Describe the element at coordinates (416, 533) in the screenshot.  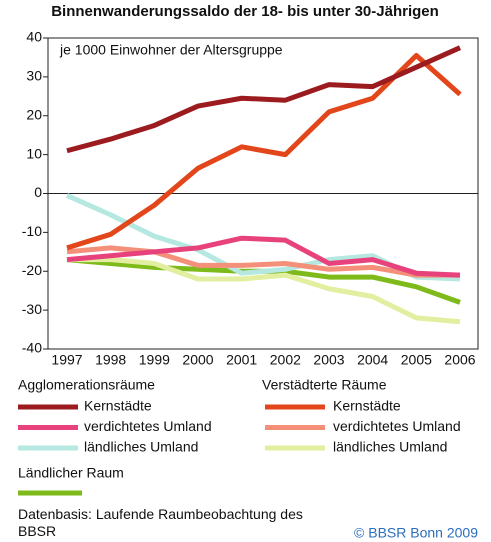
I see `copyright: © BBSR Bonn 2009` at that location.